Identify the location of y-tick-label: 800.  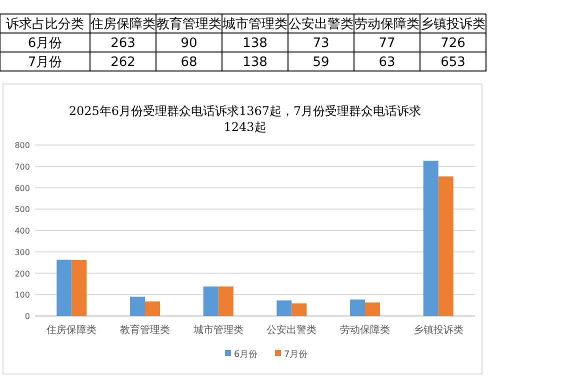
(22, 145).